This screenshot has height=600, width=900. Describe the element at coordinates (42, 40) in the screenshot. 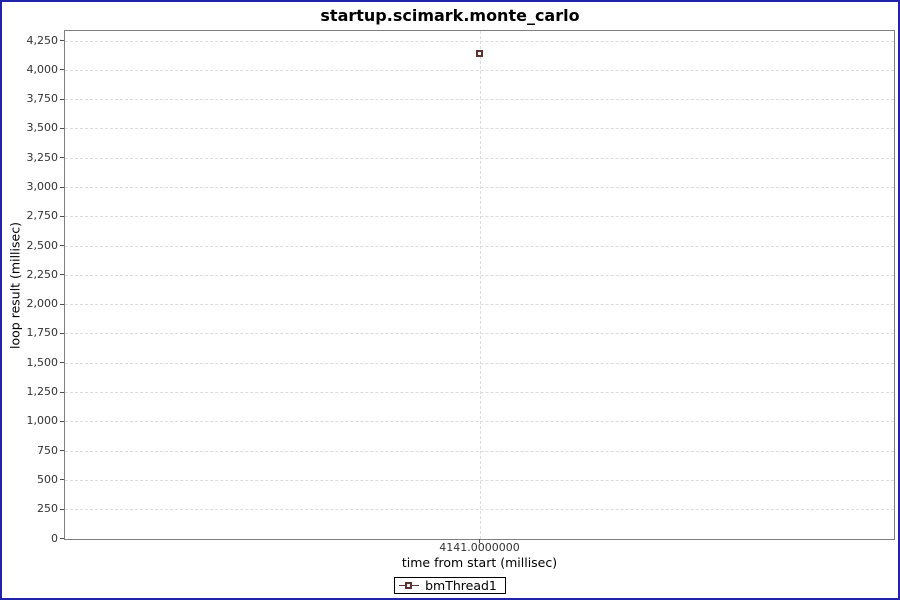

I see `y-tick-label: 4,250` at that location.